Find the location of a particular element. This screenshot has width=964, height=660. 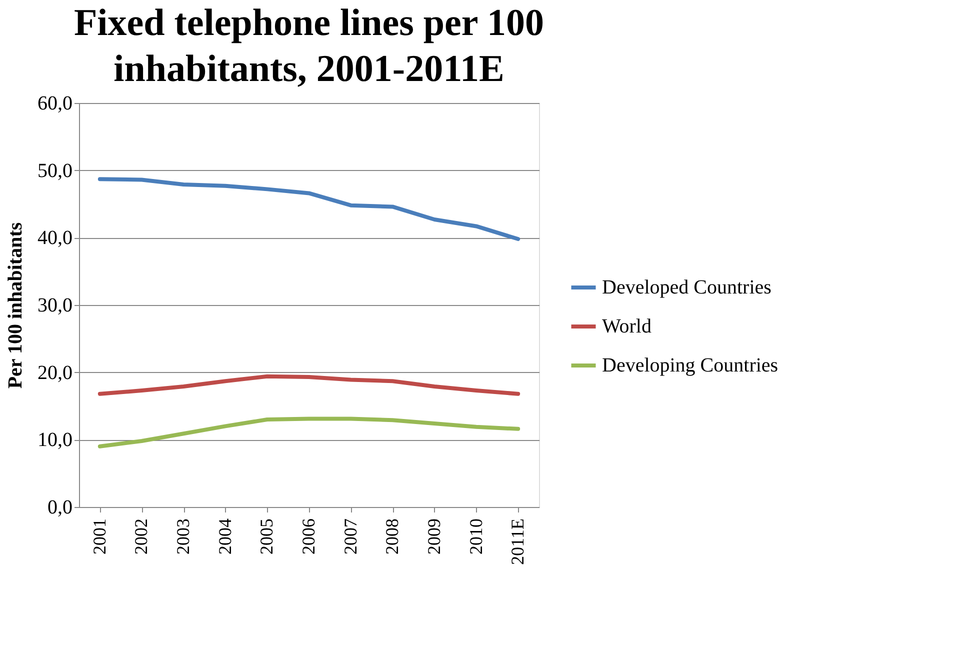

x-tick-label: 2007 is located at coordinates (350, 536).